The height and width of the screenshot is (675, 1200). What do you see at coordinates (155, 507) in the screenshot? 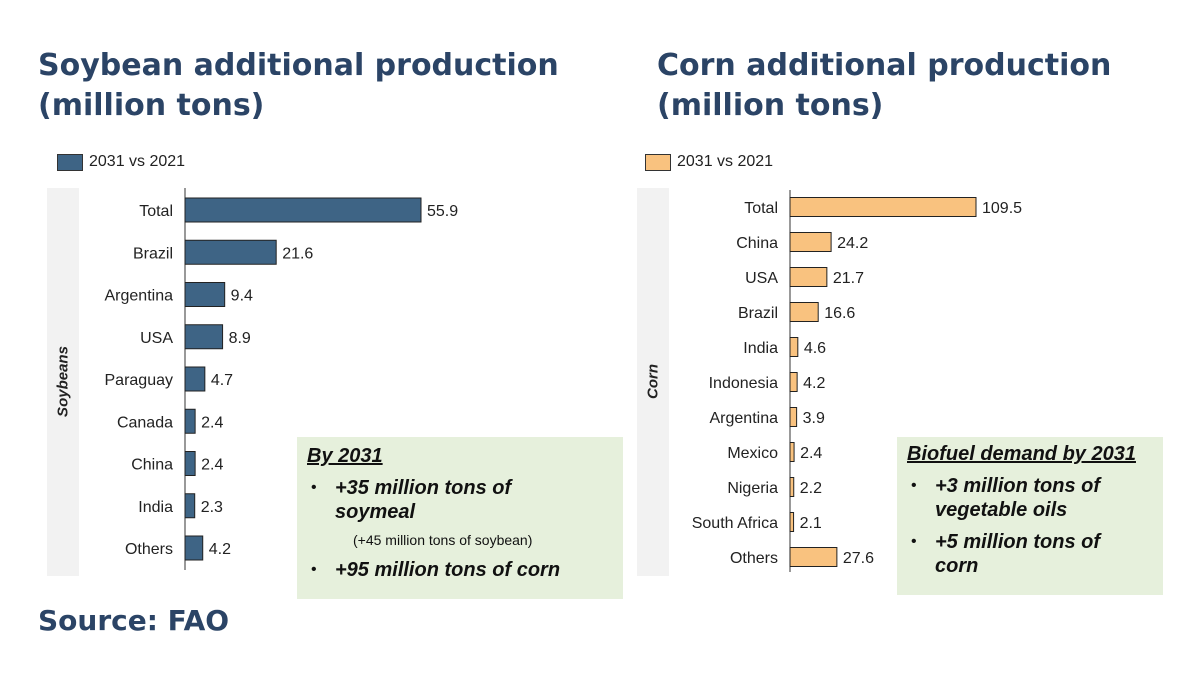
I see `soybean-category-india: India` at bounding box center [155, 507].